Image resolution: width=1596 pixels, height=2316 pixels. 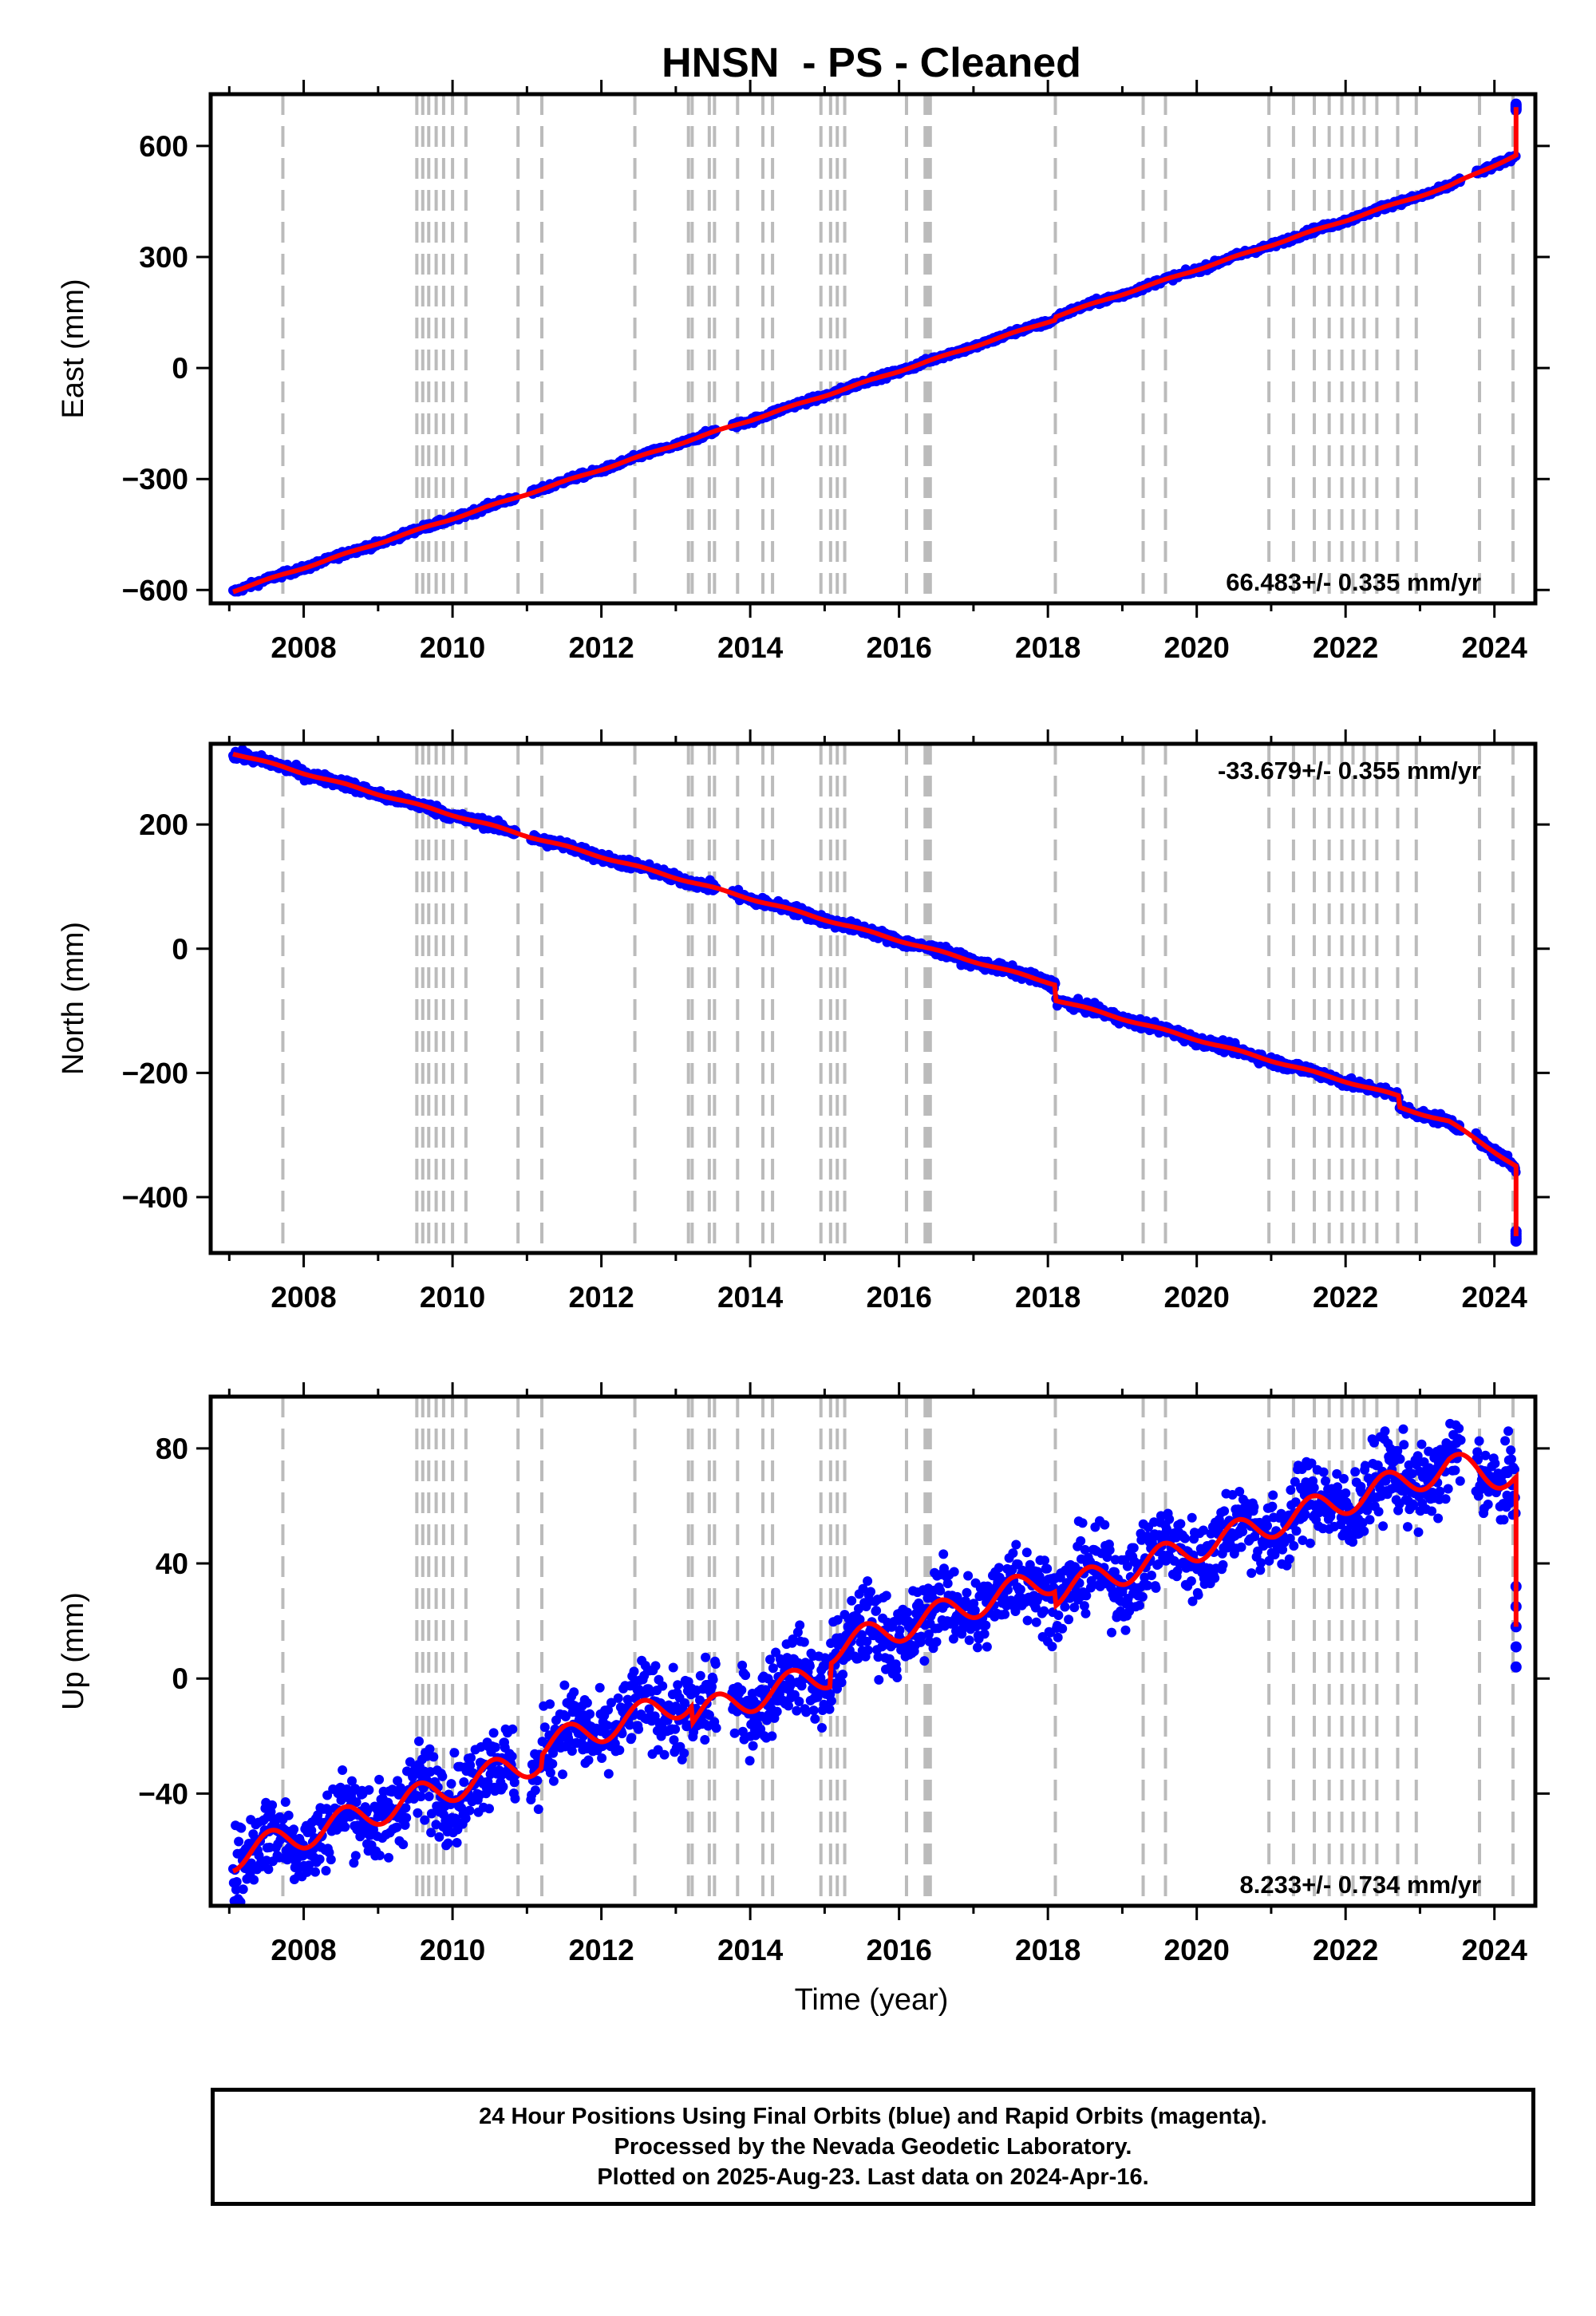 I want to click on x-tick-label: 2010, so click(x=452, y=647).